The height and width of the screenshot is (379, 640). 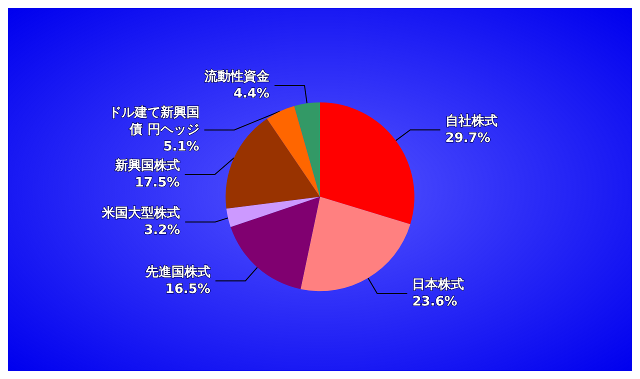 What do you see at coordinates (181, 146) in the screenshot?
I see `data-label: 5.1%` at bounding box center [181, 146].